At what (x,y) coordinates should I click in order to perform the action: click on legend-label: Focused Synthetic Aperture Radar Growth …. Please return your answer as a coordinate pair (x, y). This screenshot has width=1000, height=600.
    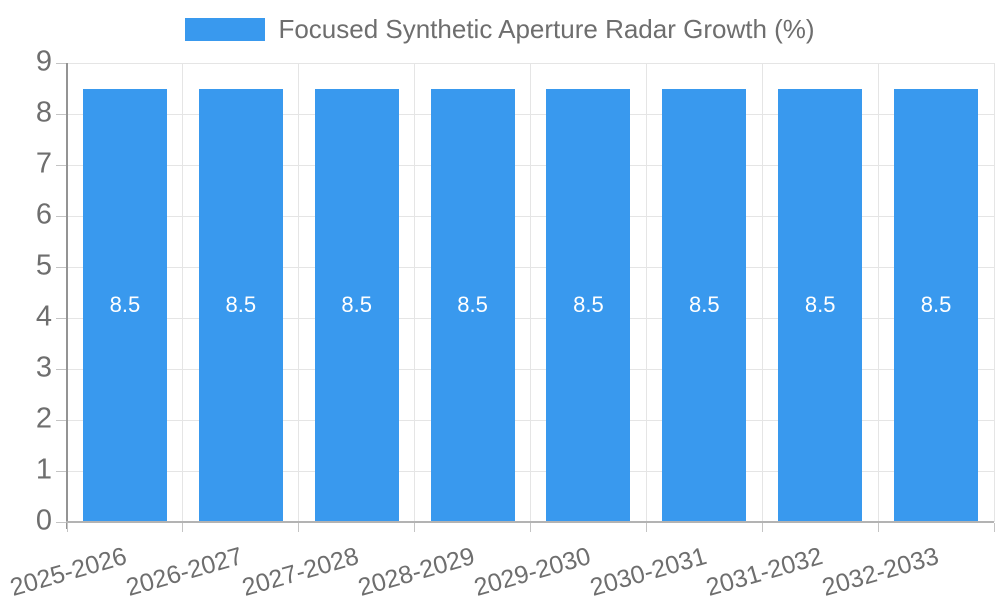
    Looking at the image, I should click on (546, 29).